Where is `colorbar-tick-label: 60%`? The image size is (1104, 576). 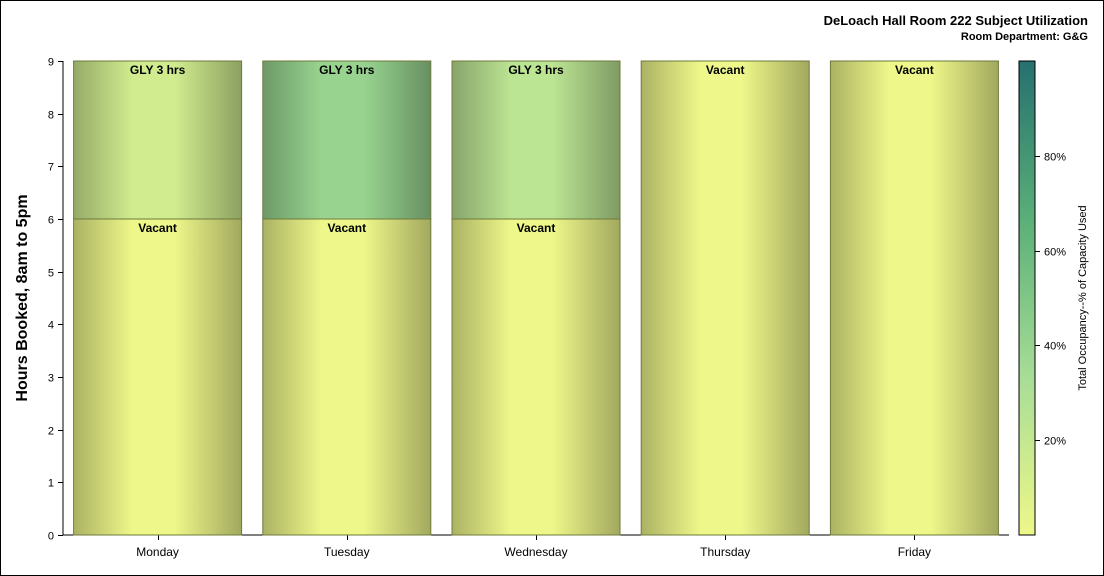
colorbar-tick-label: 60% is located at coordinates (1055, 253).